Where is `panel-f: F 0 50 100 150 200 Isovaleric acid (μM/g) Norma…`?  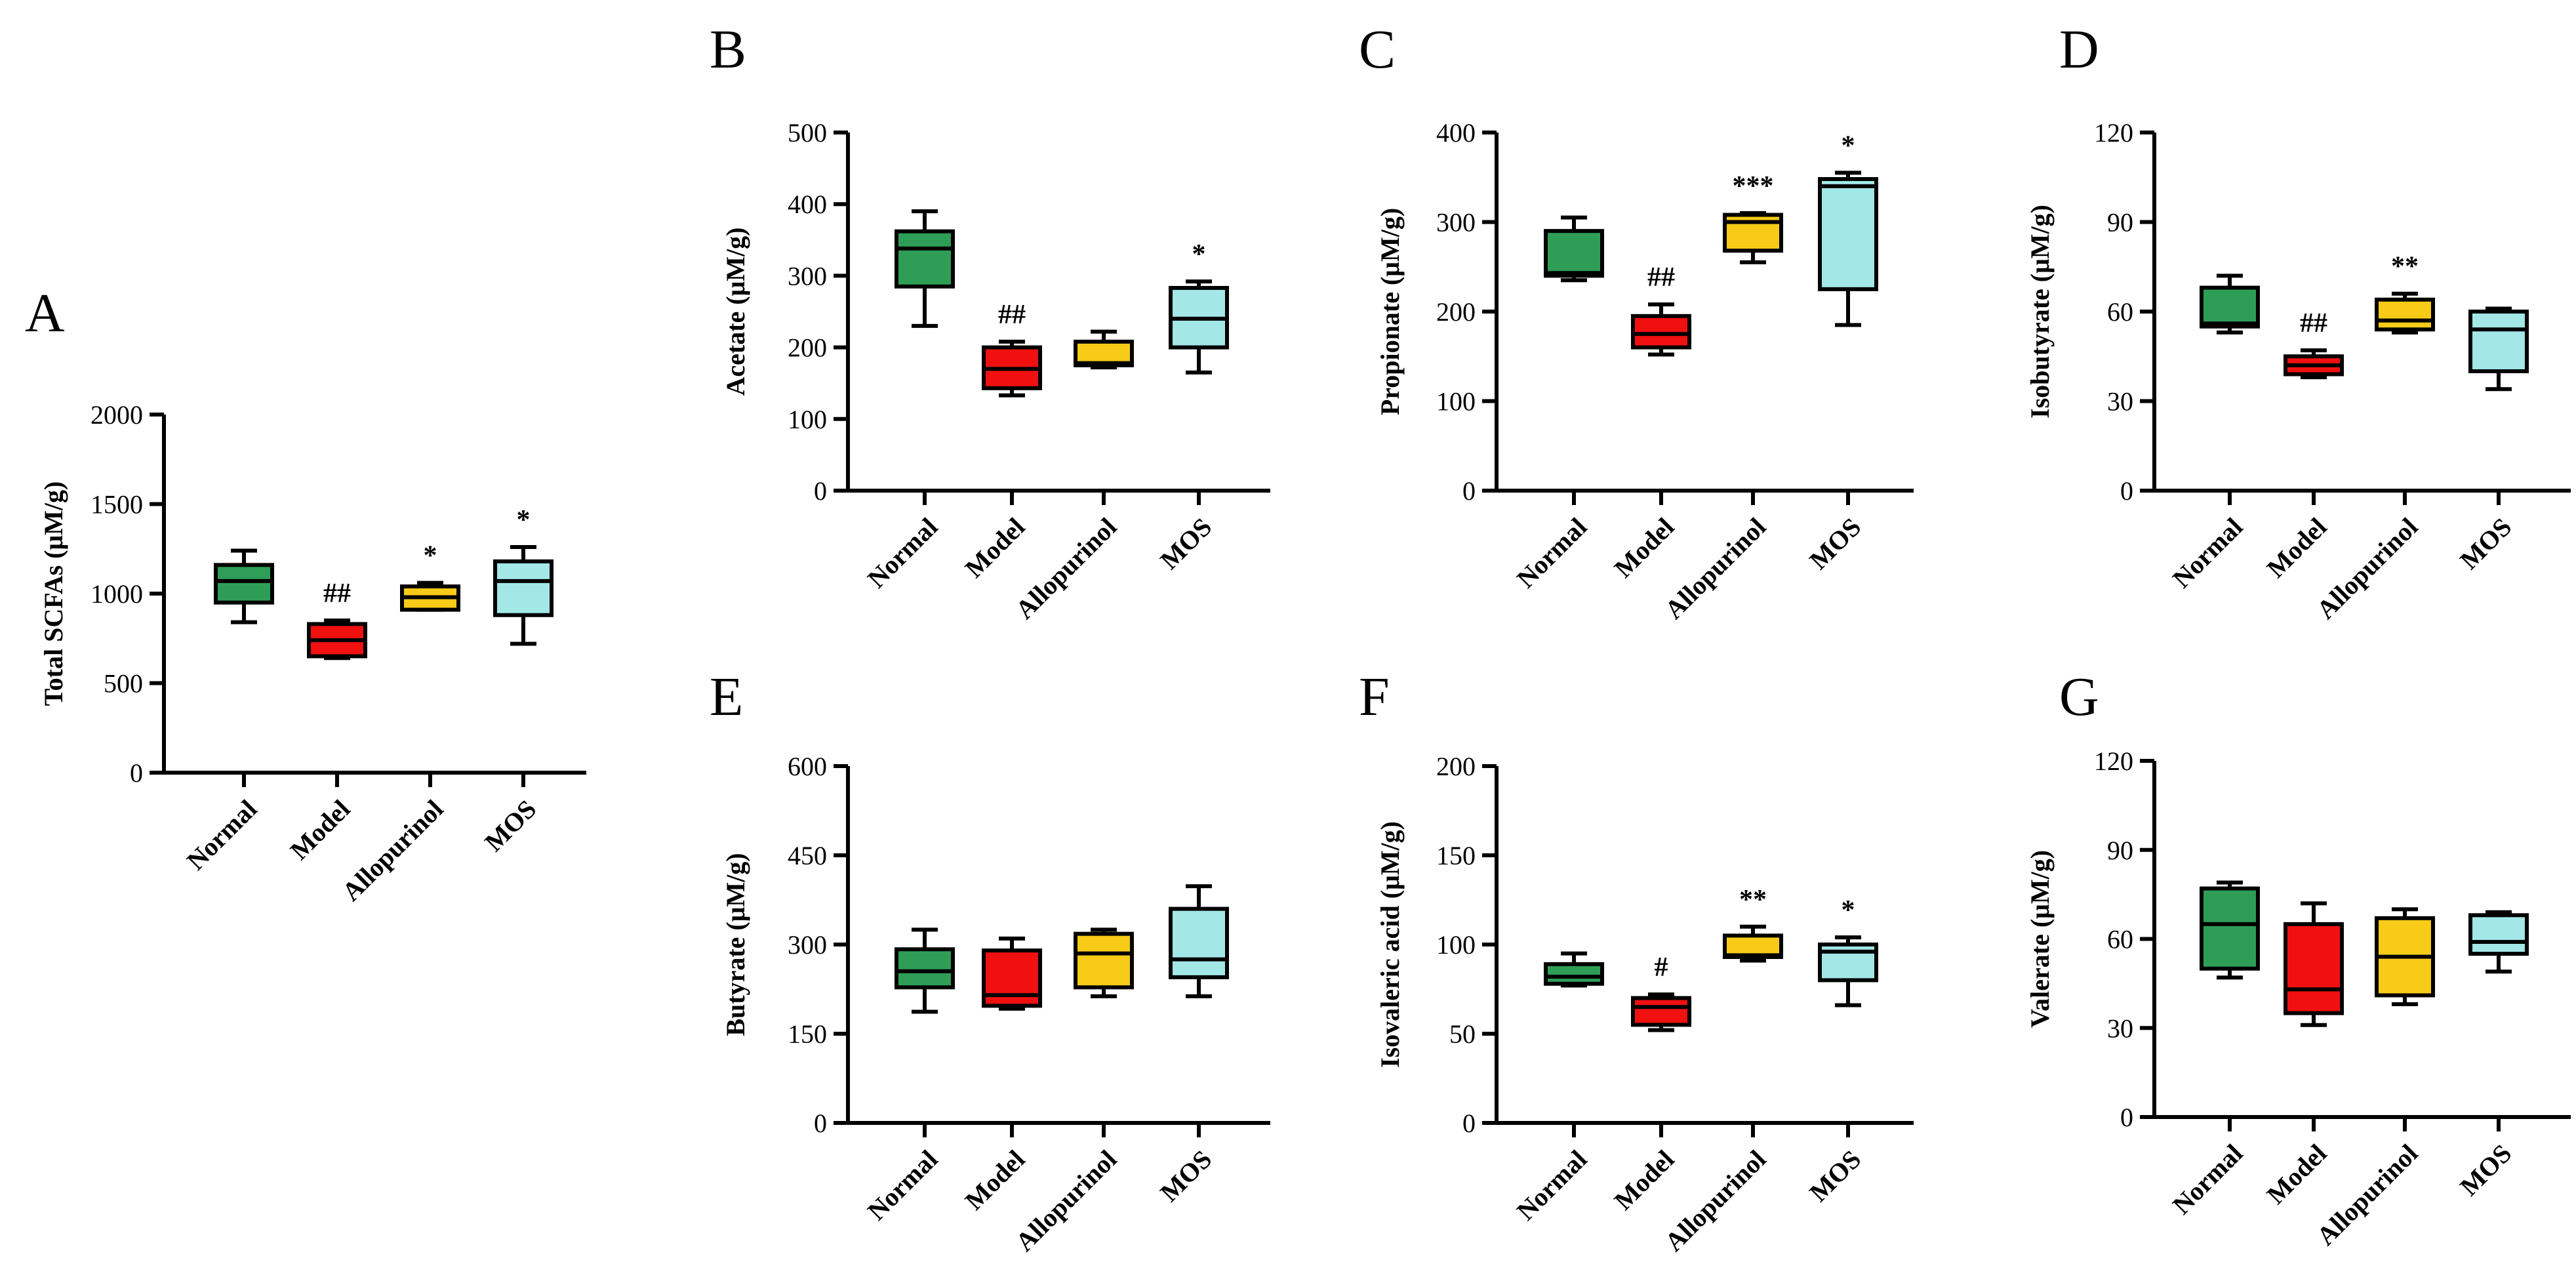
panel-f: F 0 50 100 150 200 Isovaleric acid (μM/g) Norma… is located at coordinates (1636, 961).